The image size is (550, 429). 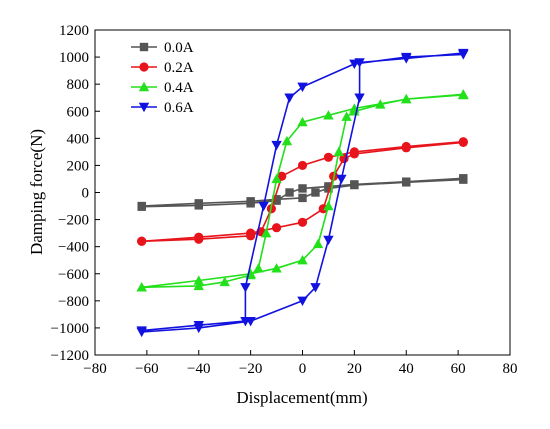 I want to click on x-axis-ticks: −80 −60 −40 −20 0 20 40 60 80, so click(x=300, y=363).